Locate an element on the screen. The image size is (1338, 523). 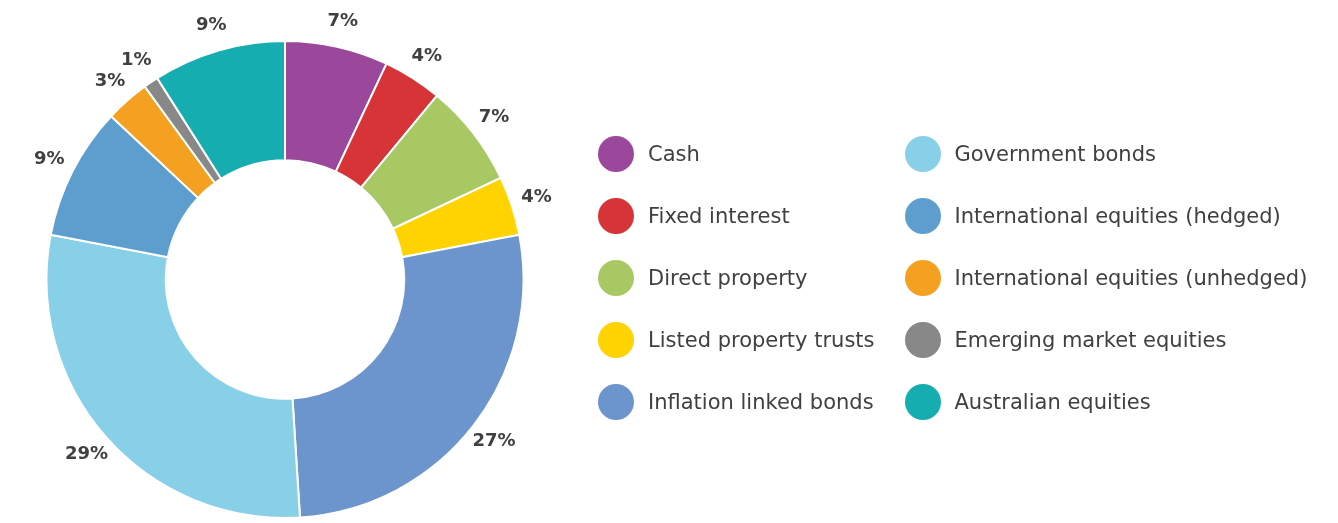
legend-label: Cash is located at coordinates (674, 154).